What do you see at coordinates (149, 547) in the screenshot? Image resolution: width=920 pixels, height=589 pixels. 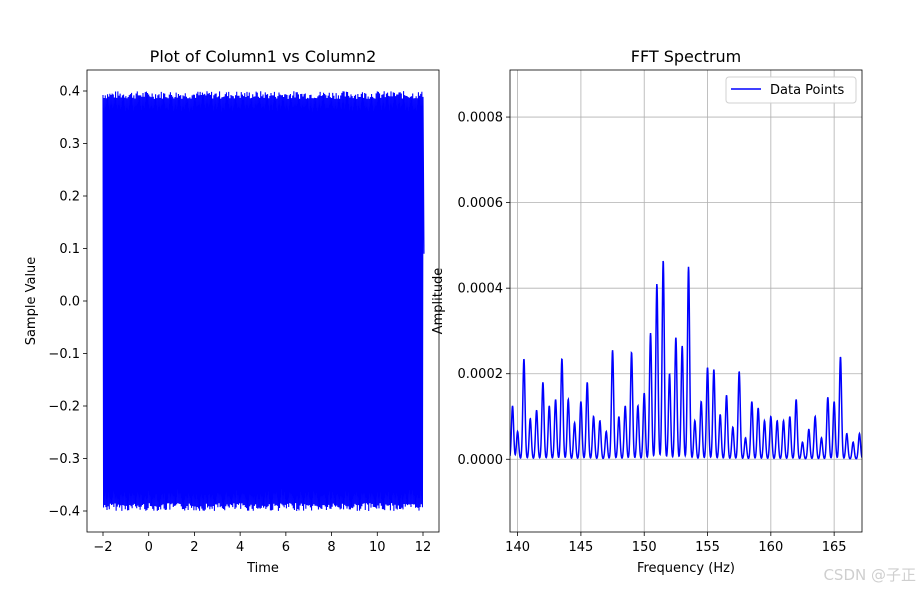 I see `x-tick-label: 0` at bounding box center [149, 547].